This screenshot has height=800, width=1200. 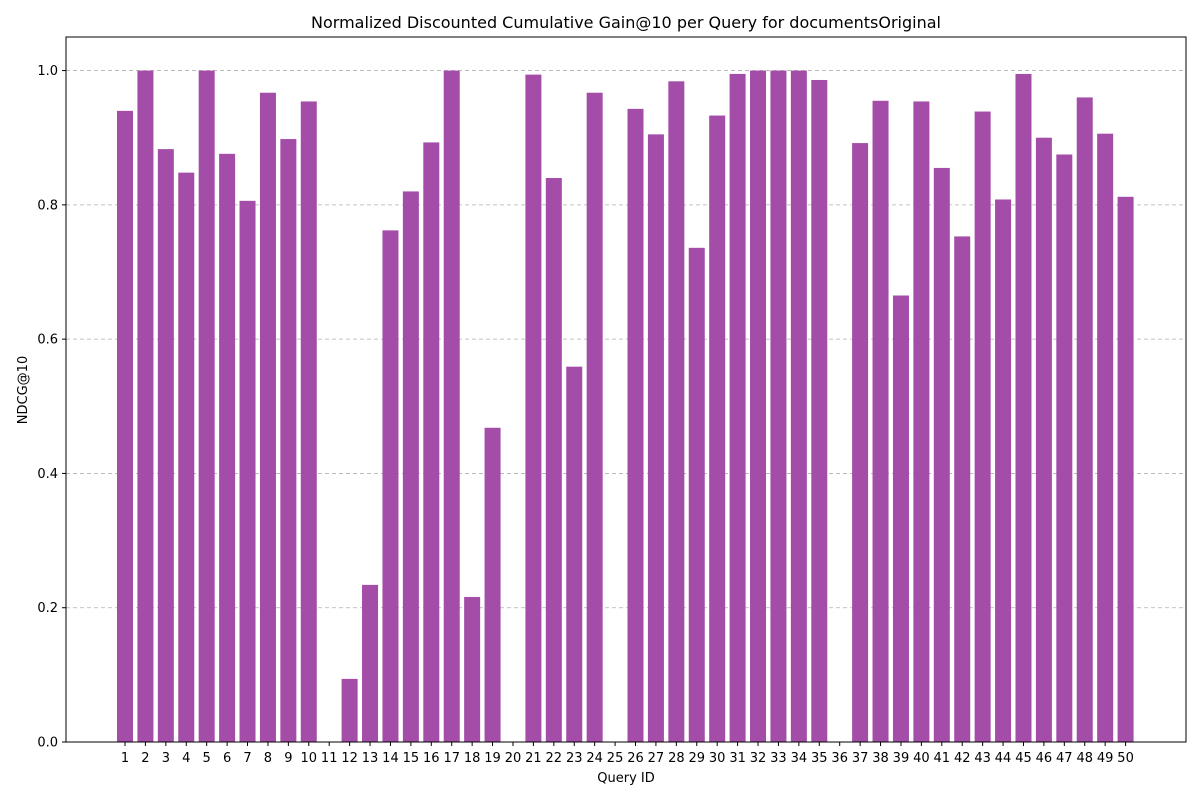 What do you see at coordinates (1105, 758) in the screenshot?
I see `x-tick-label: 49` at bounding box center [1105, 758].